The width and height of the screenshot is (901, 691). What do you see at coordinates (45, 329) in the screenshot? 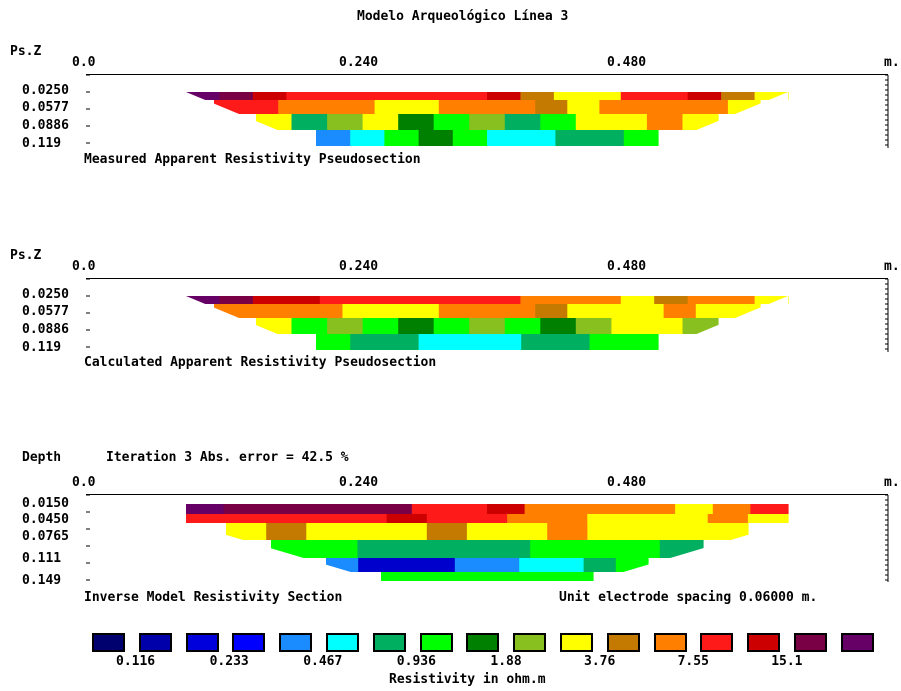
I see `depth-label-calculated-2: 0.0886` at bounding box center [45, 329].